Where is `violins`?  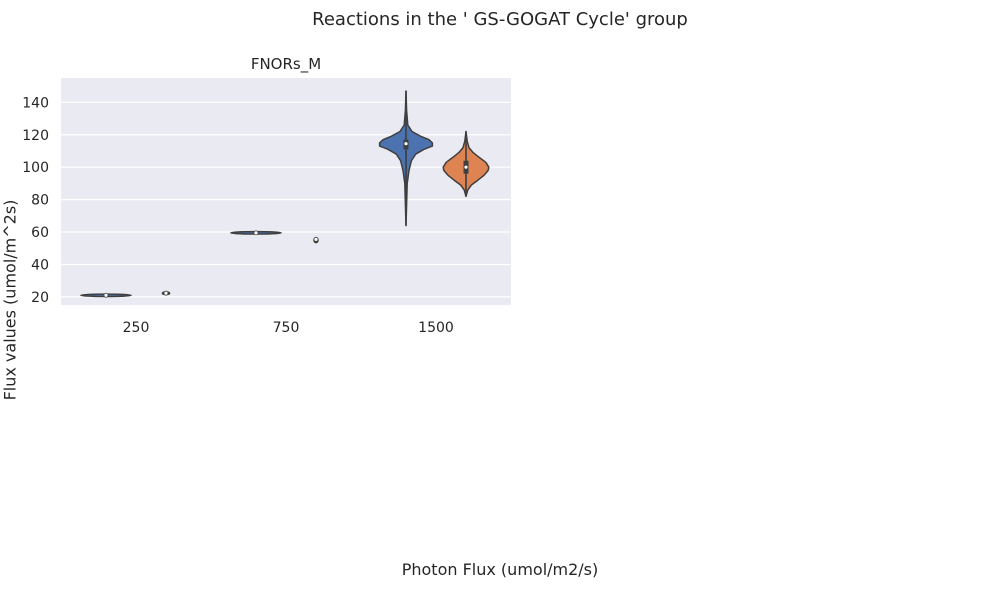
violins is located at coordinates (285, 194).